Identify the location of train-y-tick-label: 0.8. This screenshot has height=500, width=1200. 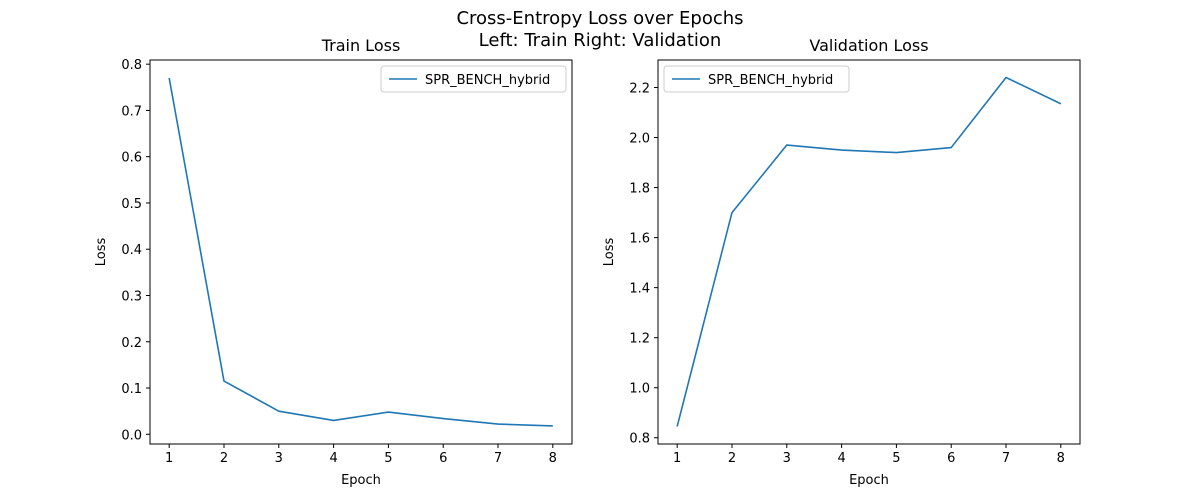
(131, 65).